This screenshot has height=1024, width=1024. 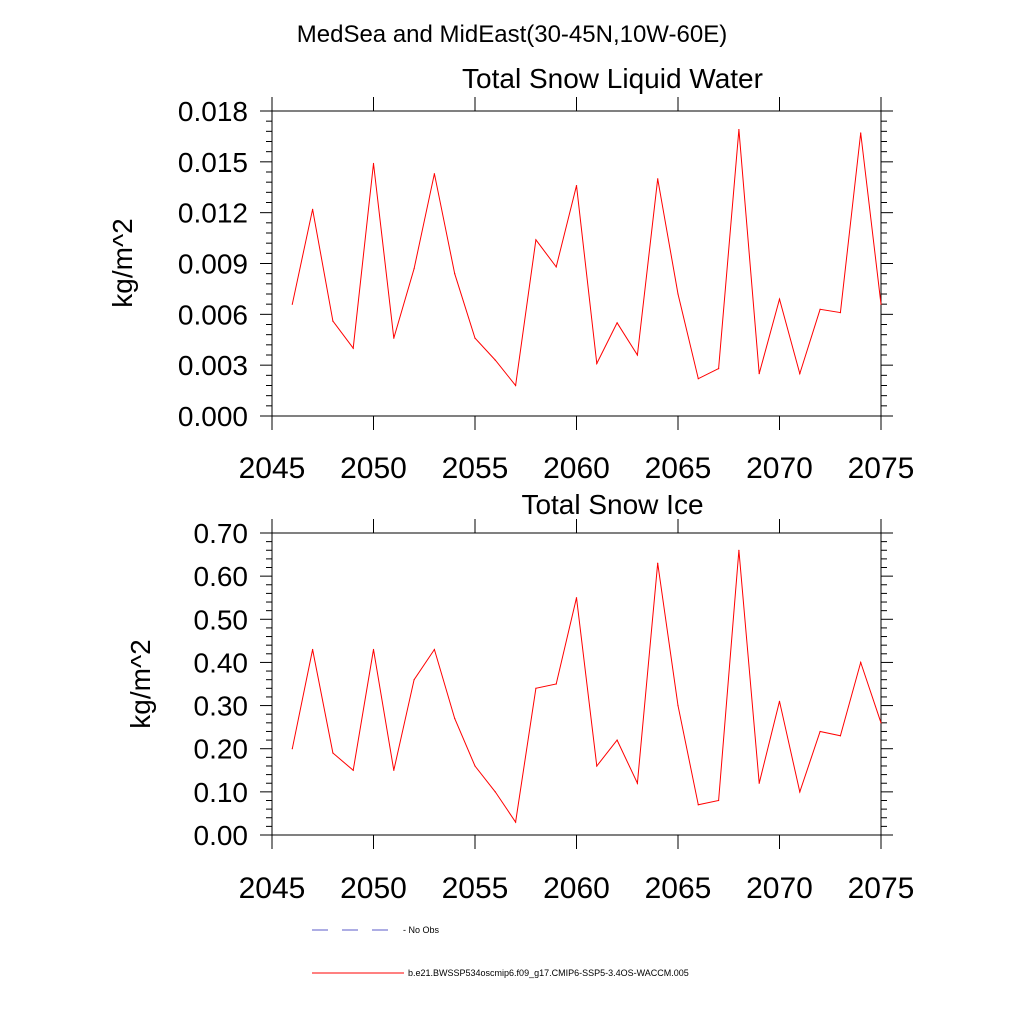 I want to click on y-tick-label: 0.000, so click(x=213, y=416).